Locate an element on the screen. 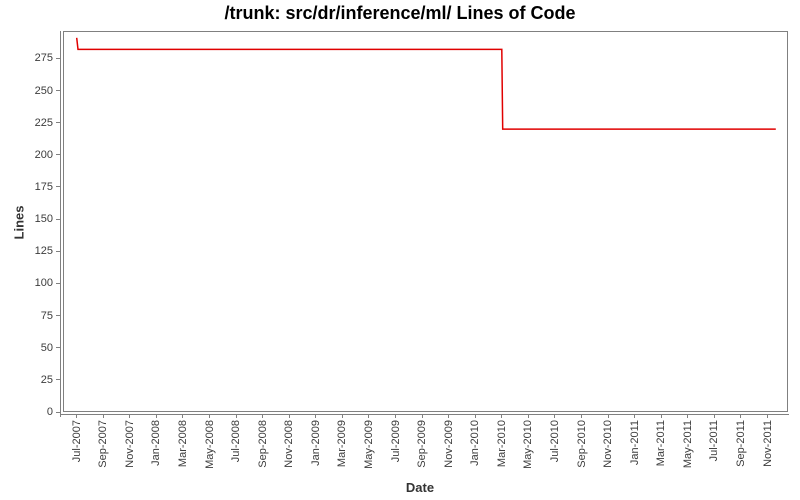 Image resolution: width=800 pixels, height=500 pixels. x-tick-label: Mar-2011 is located at coordinates (661, 443).